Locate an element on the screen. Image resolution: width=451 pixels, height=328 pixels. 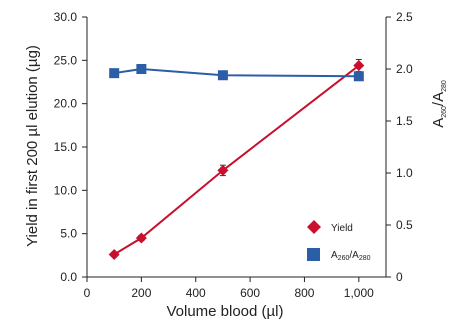
legend-item-yield: Yield is located at coordinates (330, 227).